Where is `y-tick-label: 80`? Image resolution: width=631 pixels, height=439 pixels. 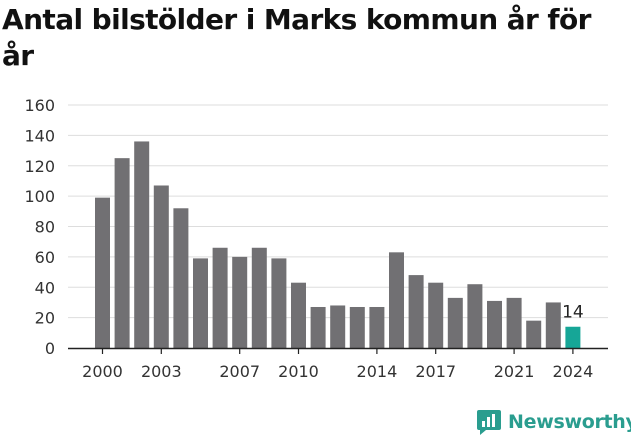 y-tick-label: 80 is located at coordinates (45, 227).